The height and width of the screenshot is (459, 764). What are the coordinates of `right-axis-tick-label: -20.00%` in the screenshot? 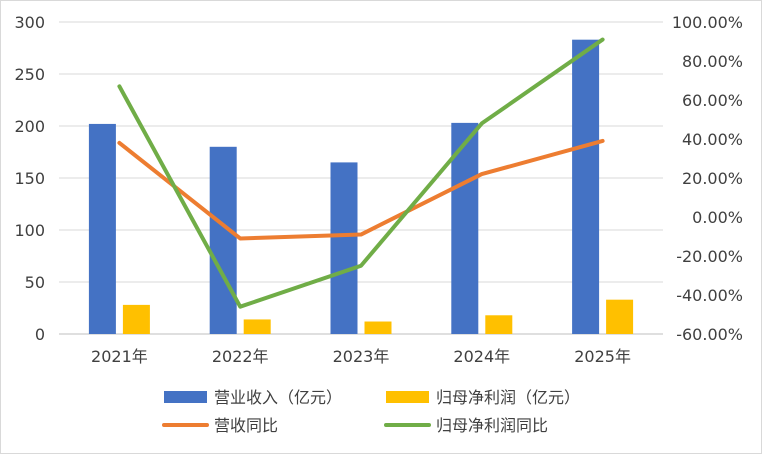 It's located at (709, 256).